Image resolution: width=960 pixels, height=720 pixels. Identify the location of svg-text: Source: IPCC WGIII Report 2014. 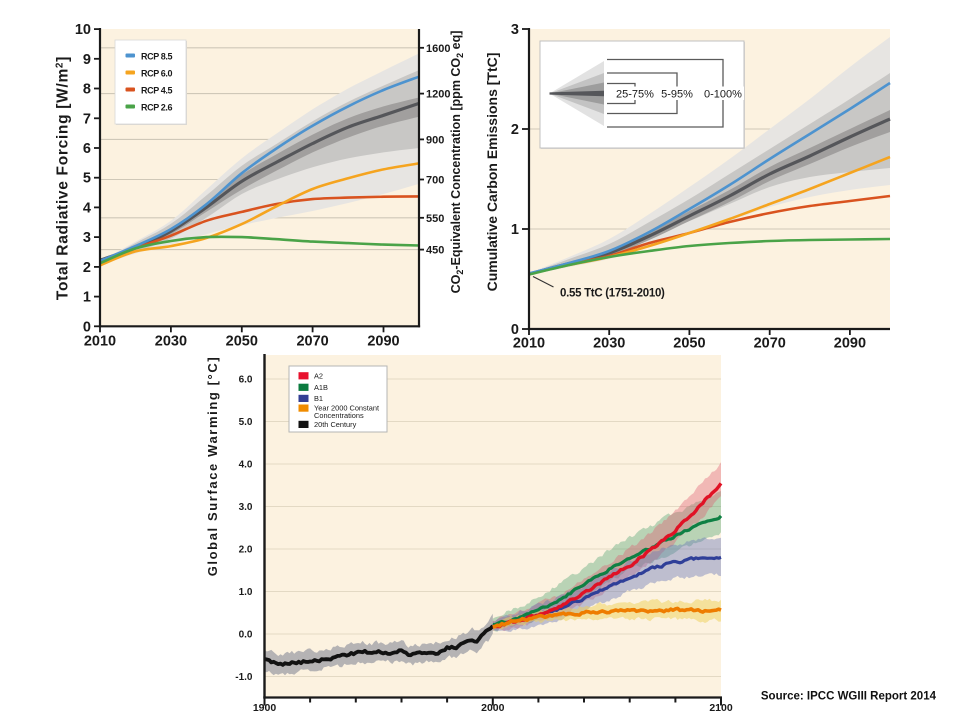
(849, 697).